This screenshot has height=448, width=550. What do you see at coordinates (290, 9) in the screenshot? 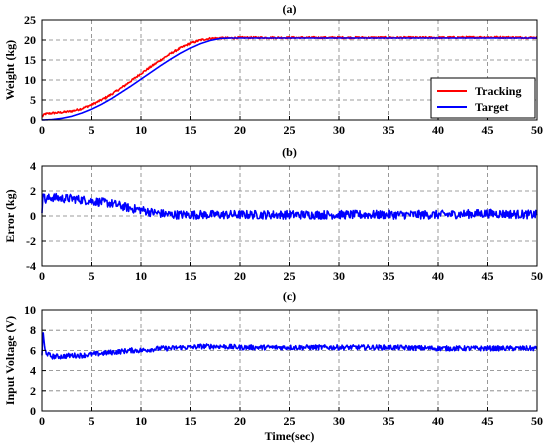
I see `chart-title: (a)` at bounding box center [290, 9].